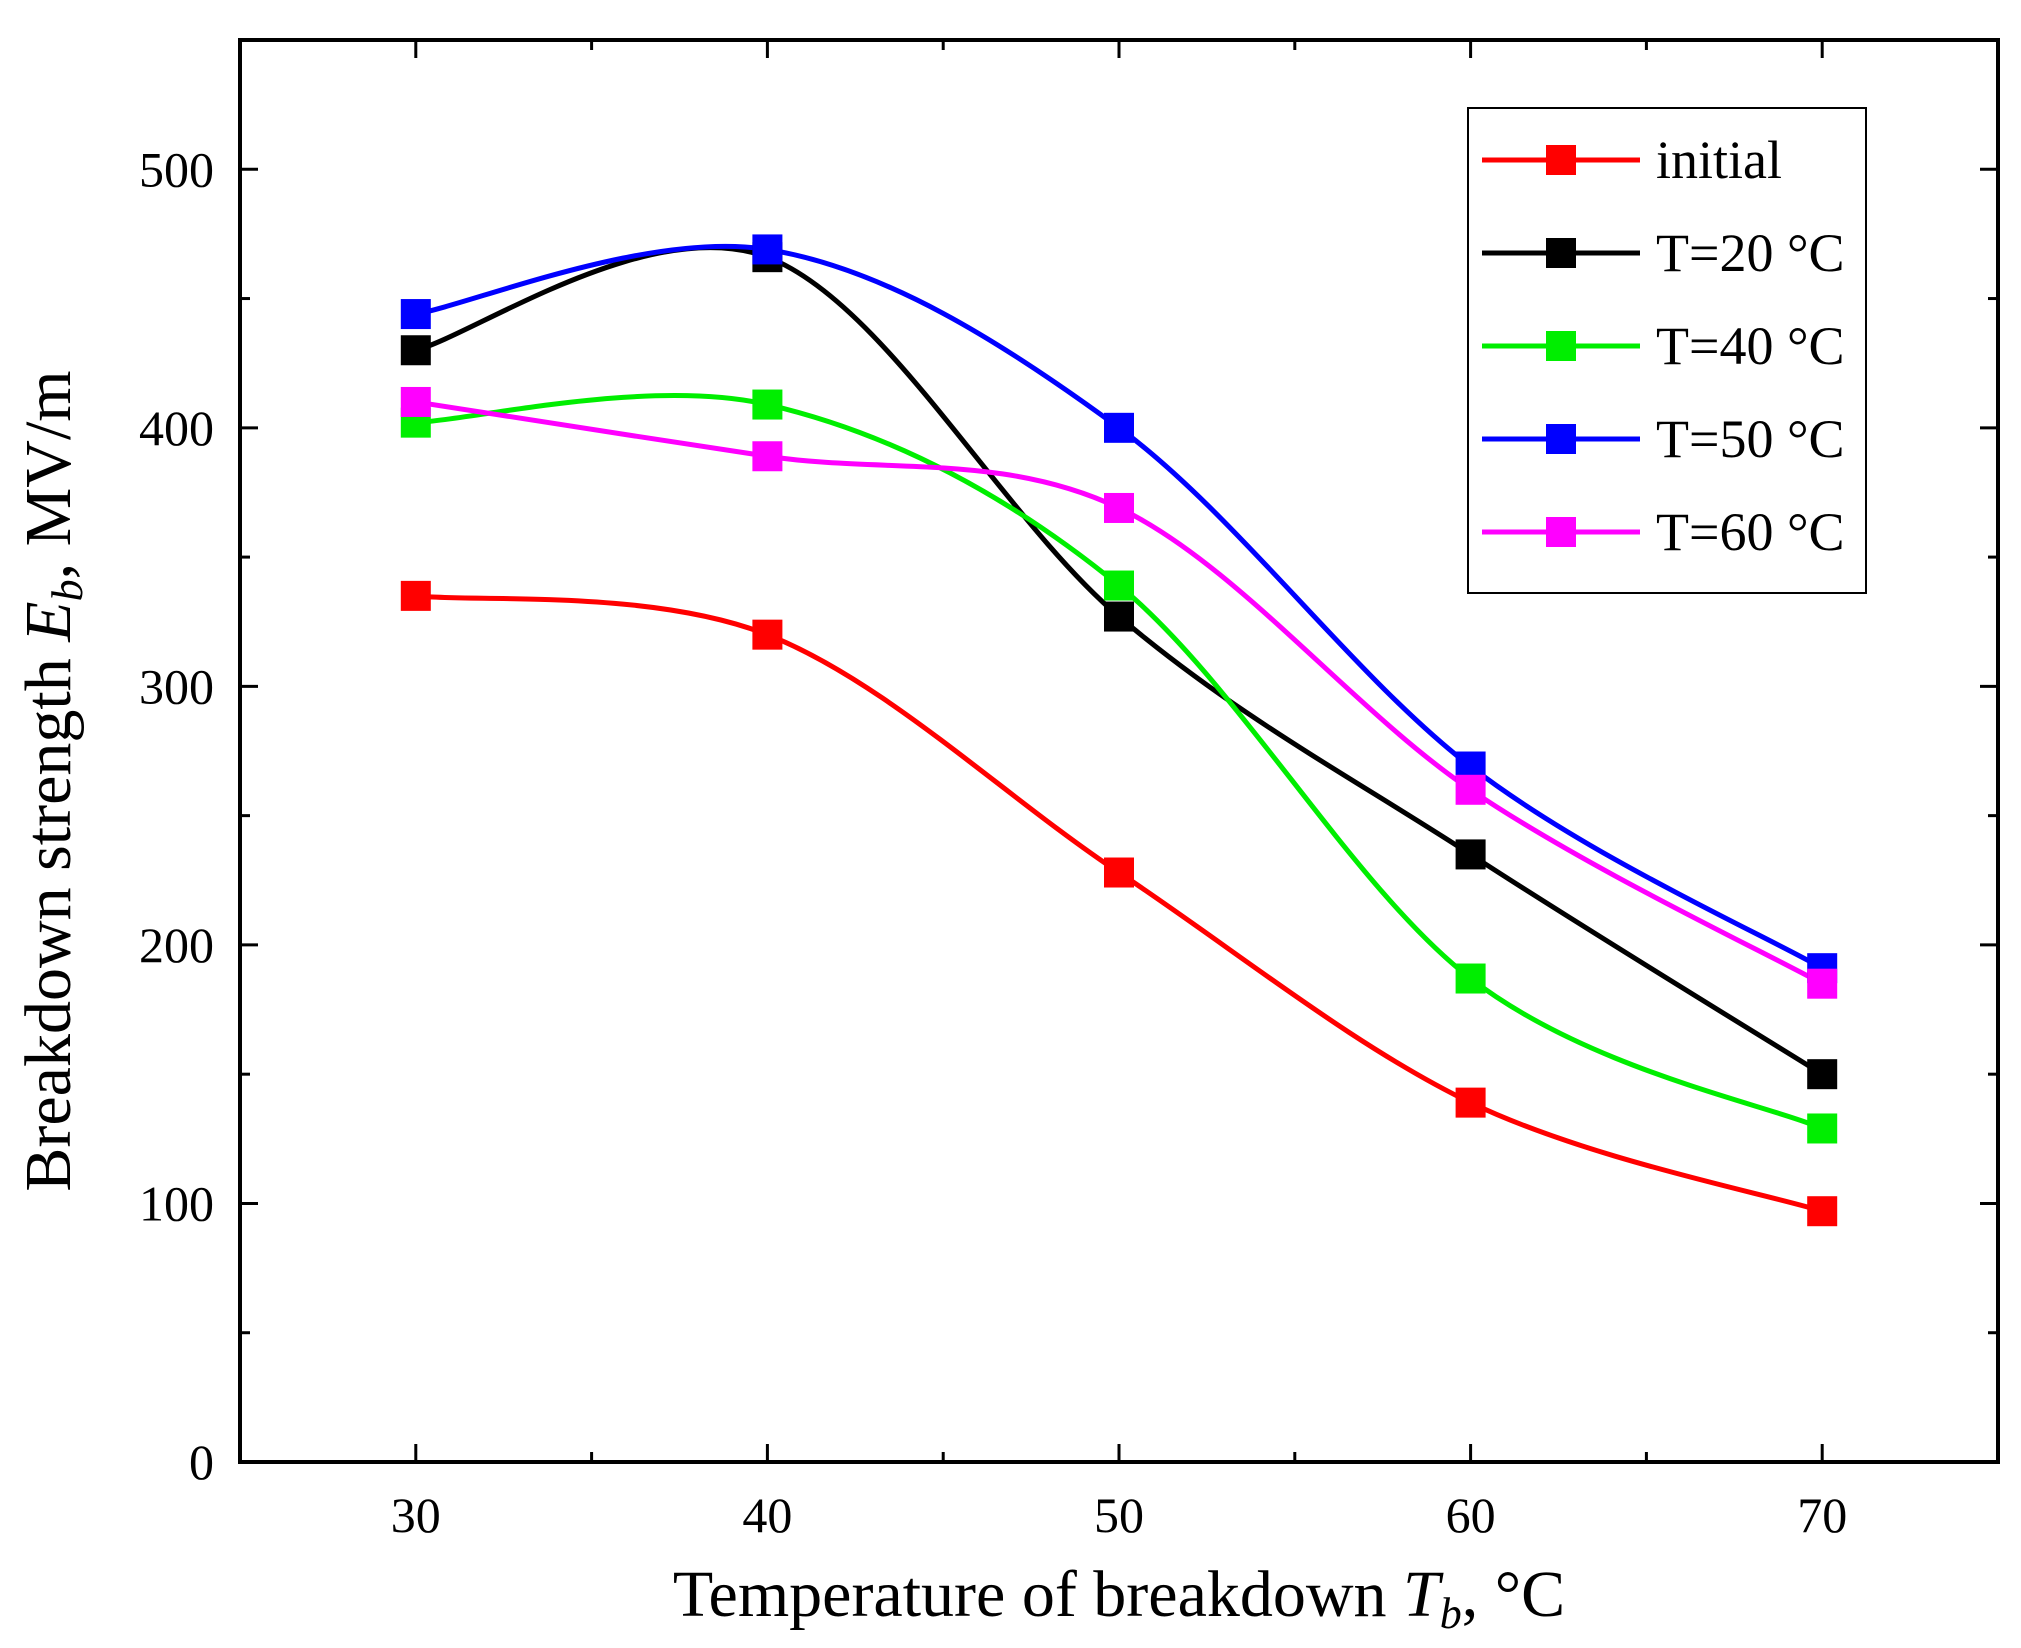 Image resolution: width=2021 pixels, height=1648 pixels. Describe the element at coordinates (1750, 532) in the screenshot. I see `legend-label: T=60 °C` at that location.